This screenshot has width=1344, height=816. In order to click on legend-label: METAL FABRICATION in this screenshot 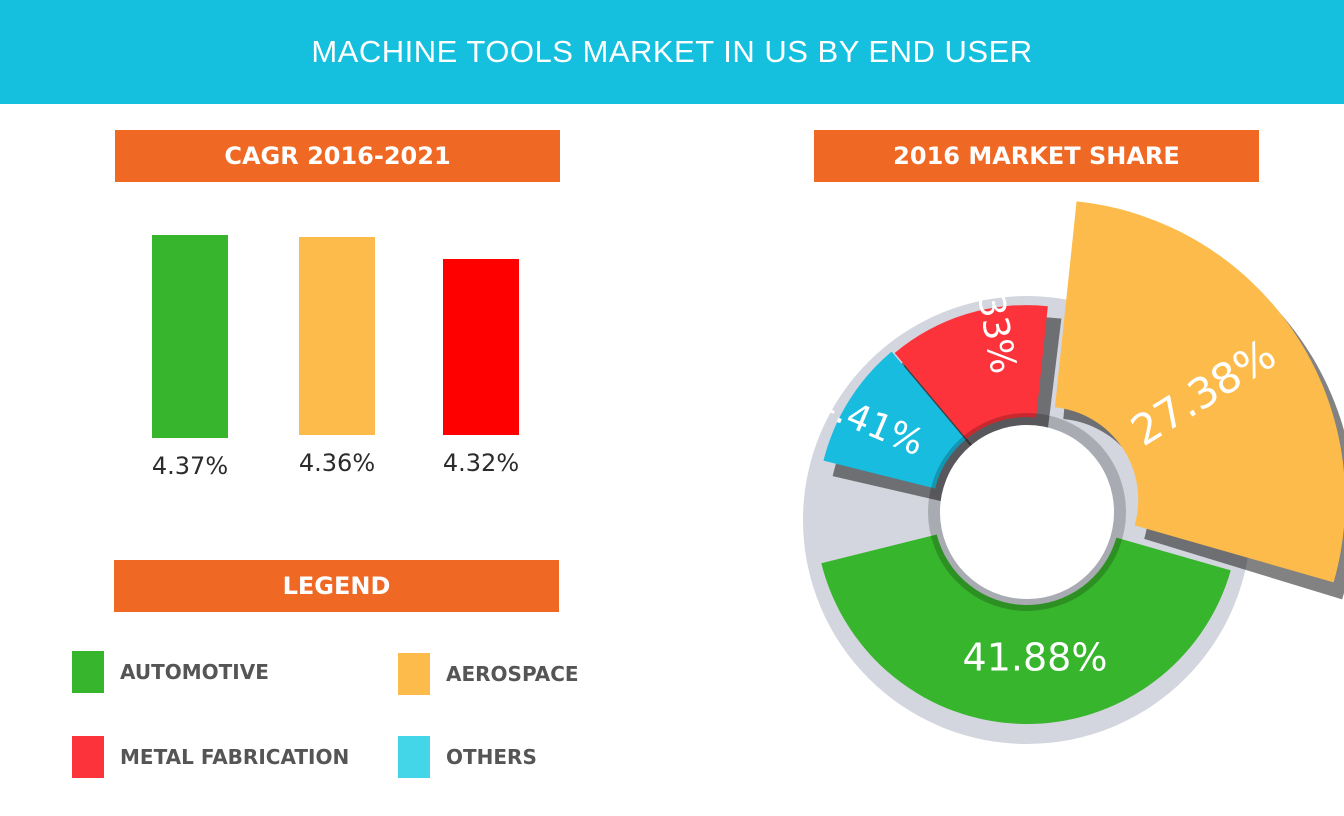, I will do `click(235, 757)`.